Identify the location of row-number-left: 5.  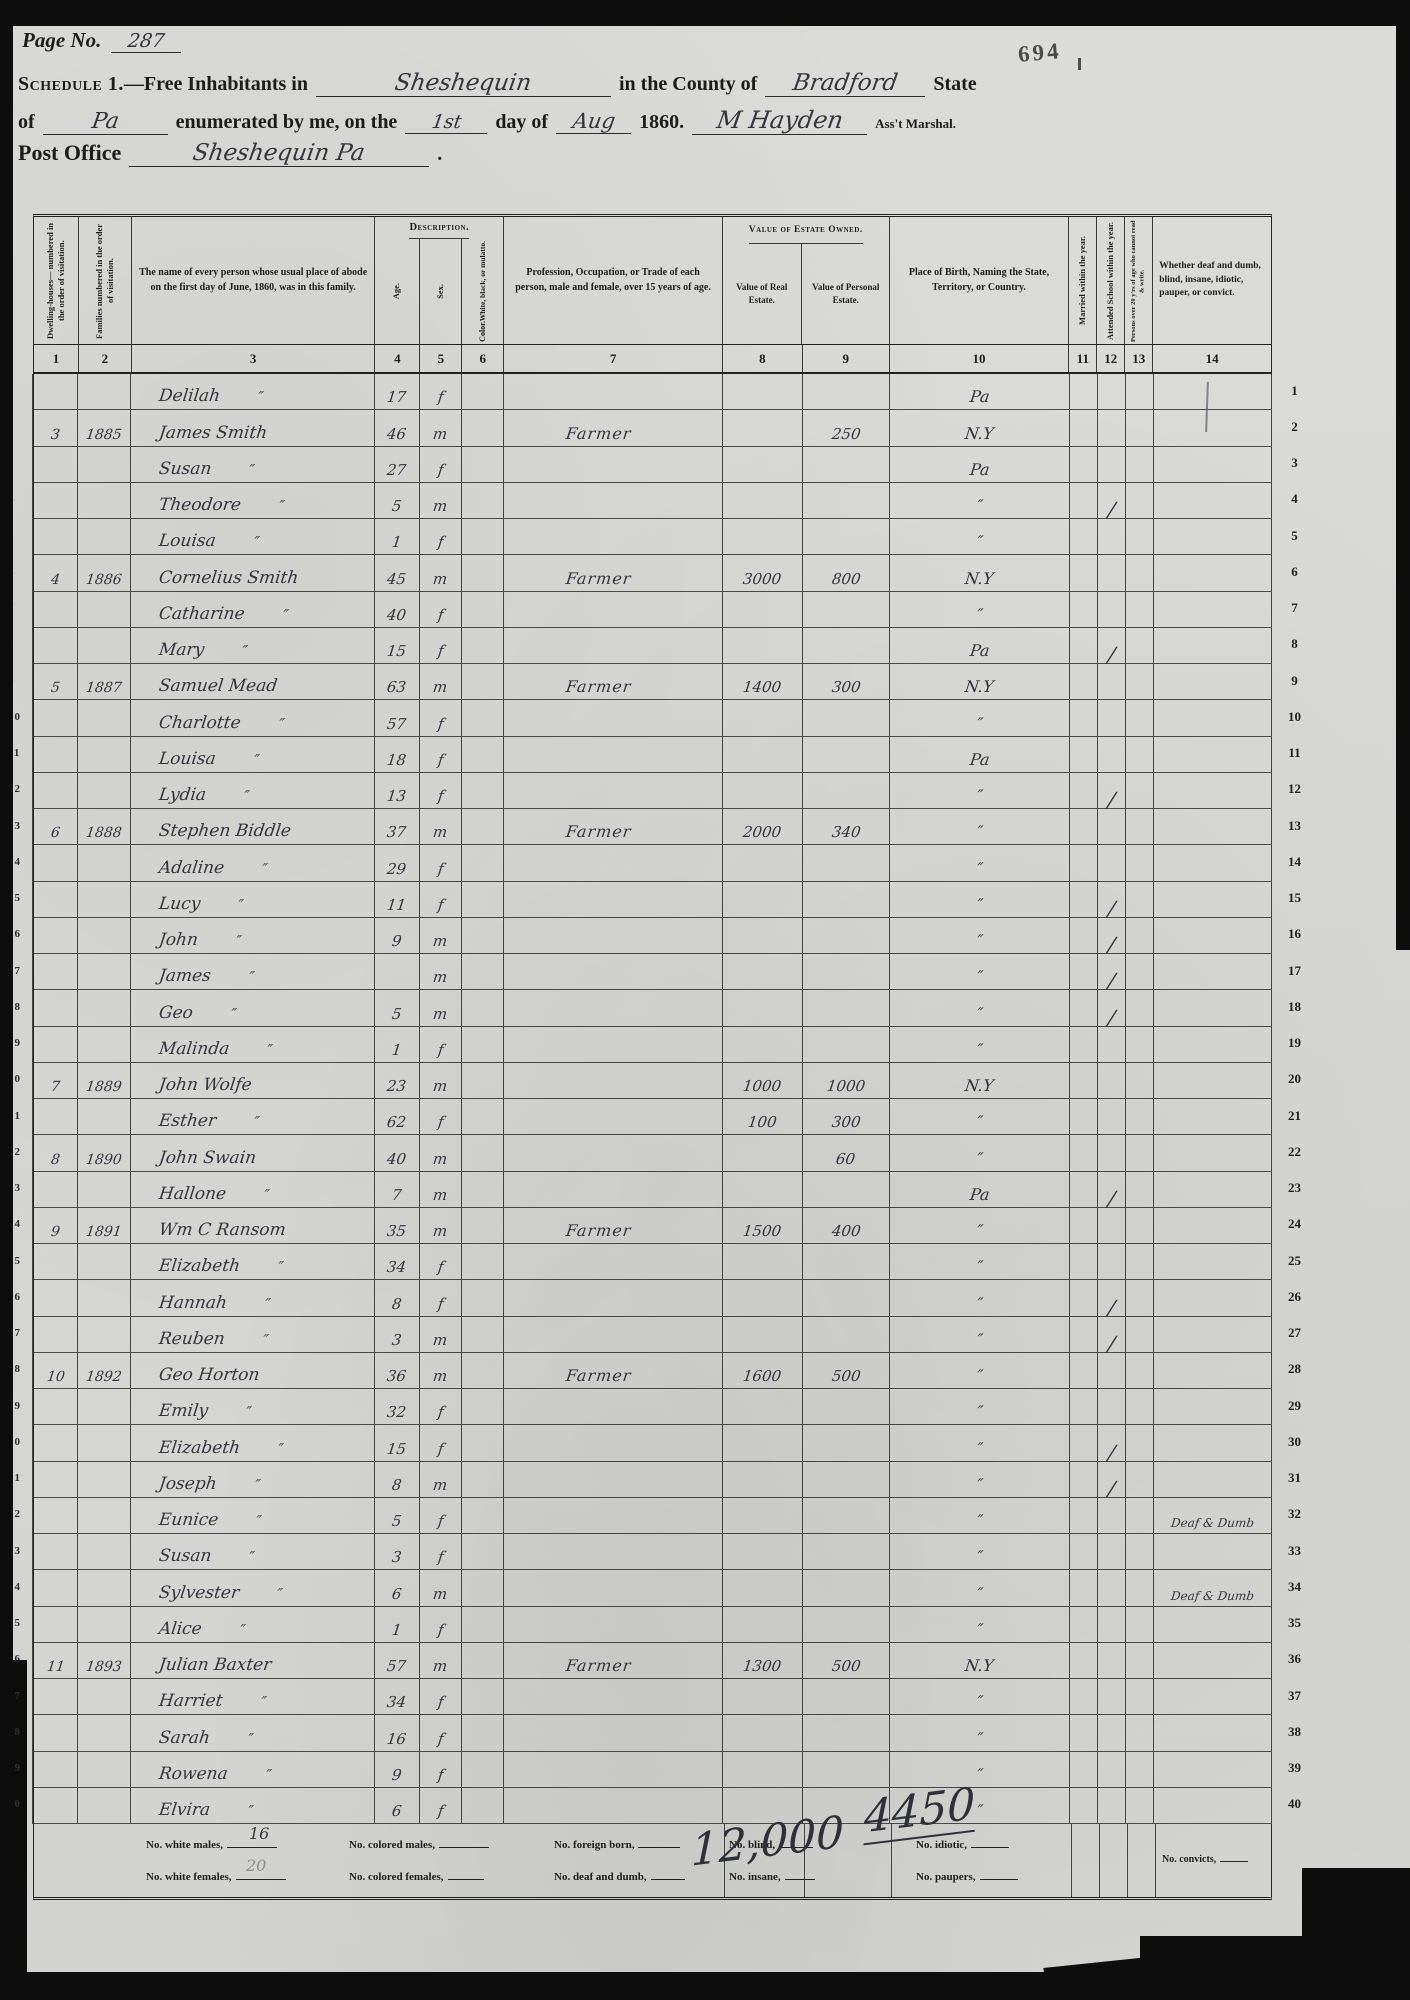
(23, 537).